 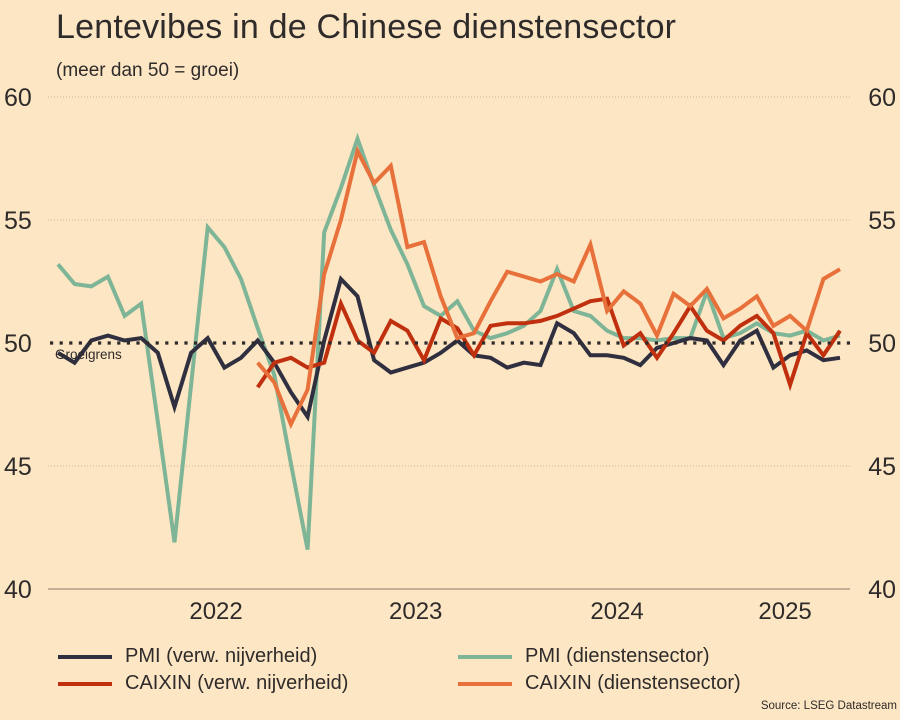 What do you see at coordinates (882, 590) in the screenshot?
I see `y-tick-label-right: 40` at bounding box center [882, 590].